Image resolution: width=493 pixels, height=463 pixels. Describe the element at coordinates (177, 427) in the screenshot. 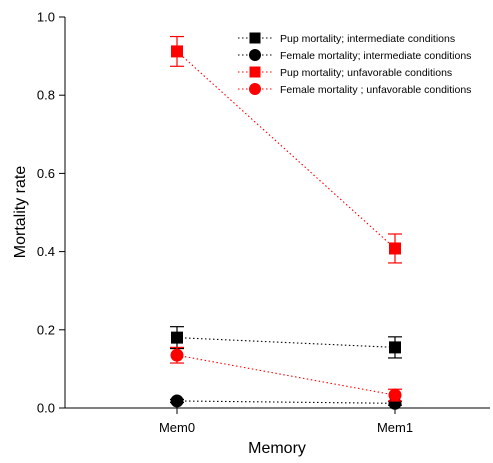

I see `x-tick-label: Mem0` at that location.